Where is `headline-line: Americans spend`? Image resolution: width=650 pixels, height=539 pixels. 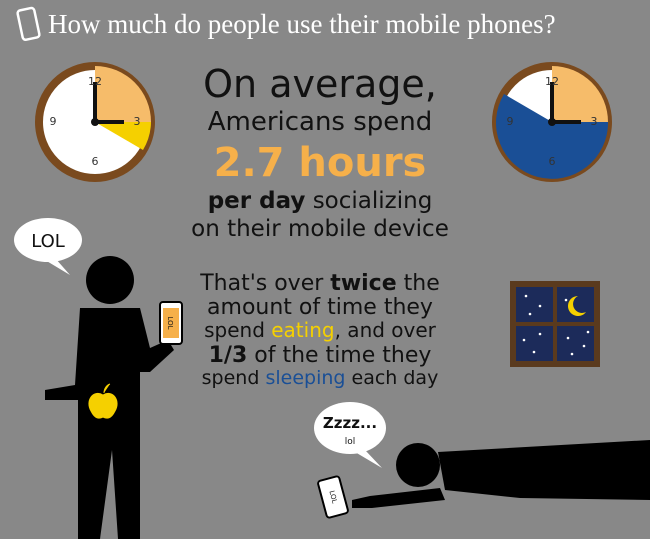
headline-line: Americans spend is located at coordinates (320, 122).